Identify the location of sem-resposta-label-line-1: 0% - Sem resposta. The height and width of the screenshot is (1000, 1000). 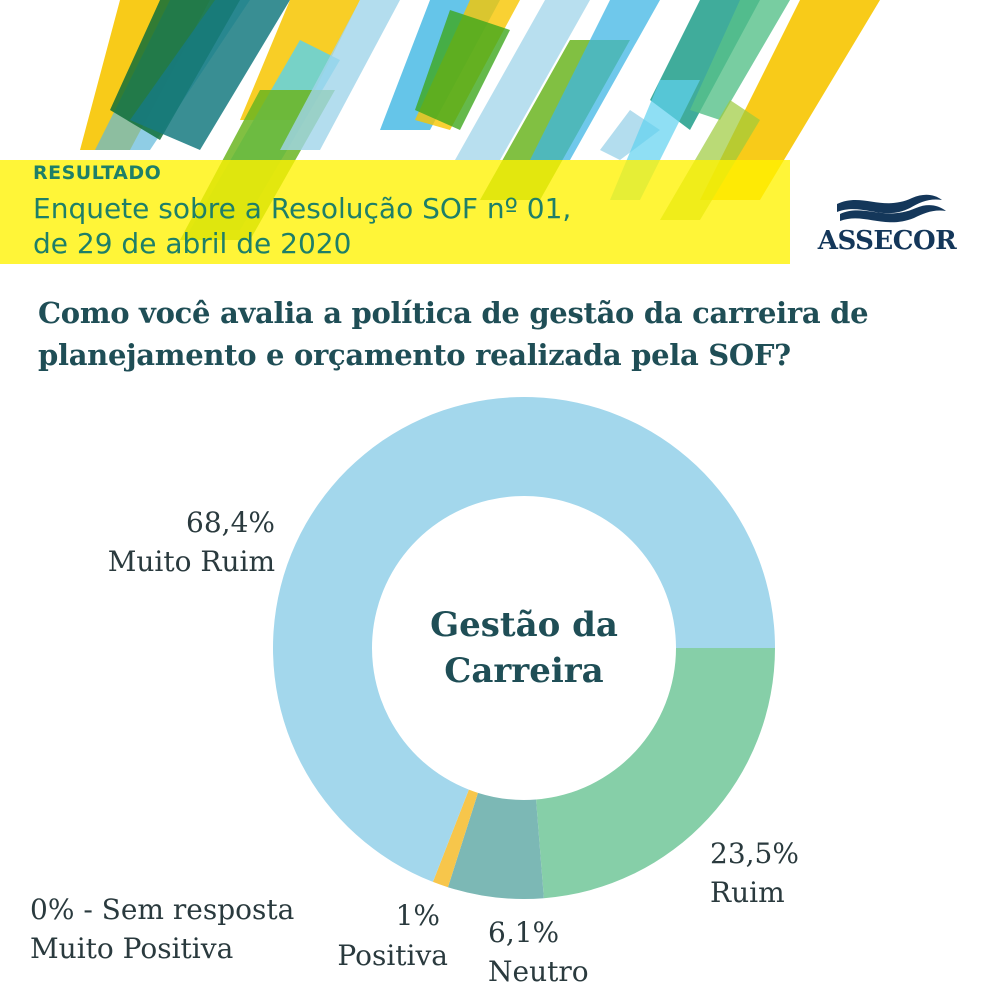
(162, 909).